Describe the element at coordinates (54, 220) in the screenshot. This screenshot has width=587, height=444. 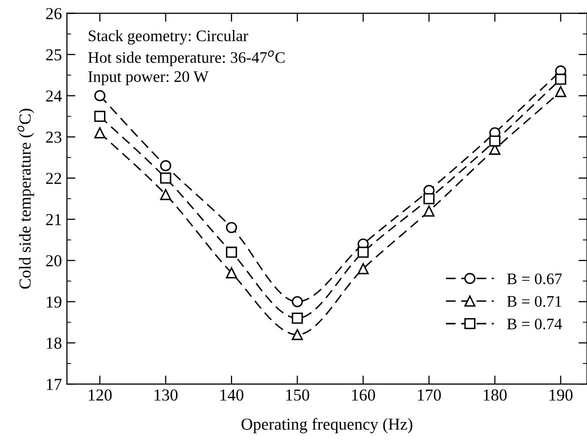
I see `y-tick-label: 21` at that location.